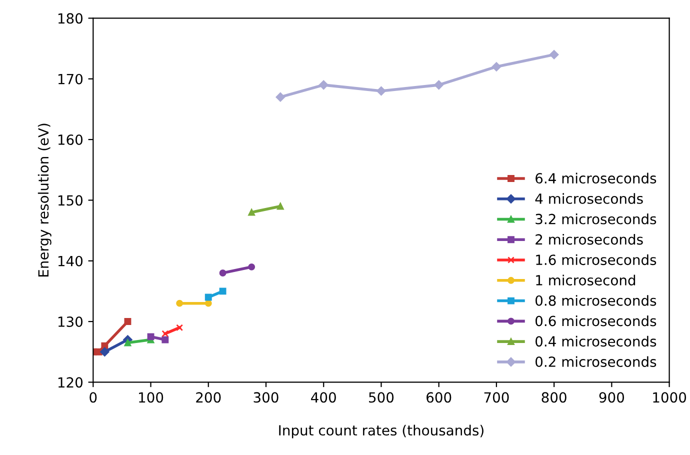 The image size is (690, 455). What do you see at coordinates (70, 140) in the screenshot?
I see `y-tick-label: 160` at bounding box center [70, 140].